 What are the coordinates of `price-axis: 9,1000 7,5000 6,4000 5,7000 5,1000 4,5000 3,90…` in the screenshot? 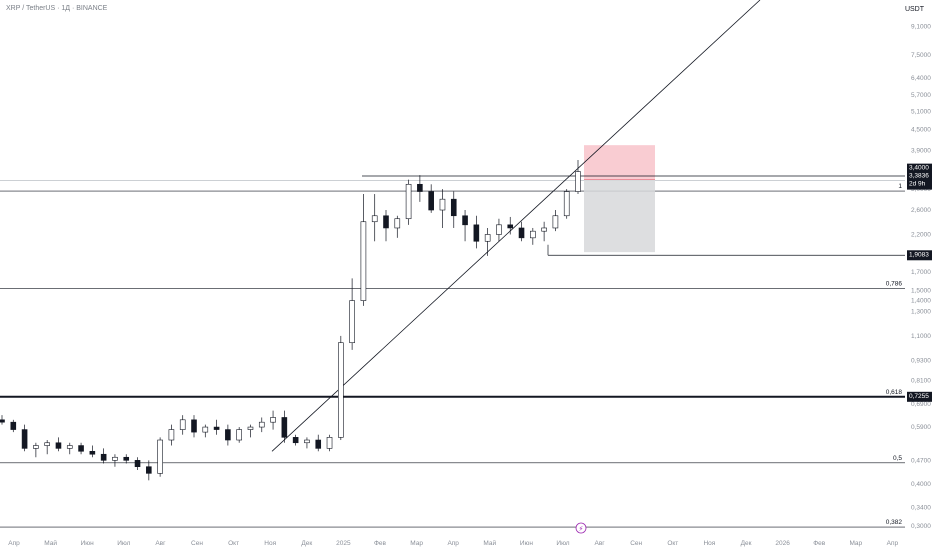 It's located at (921, 277).